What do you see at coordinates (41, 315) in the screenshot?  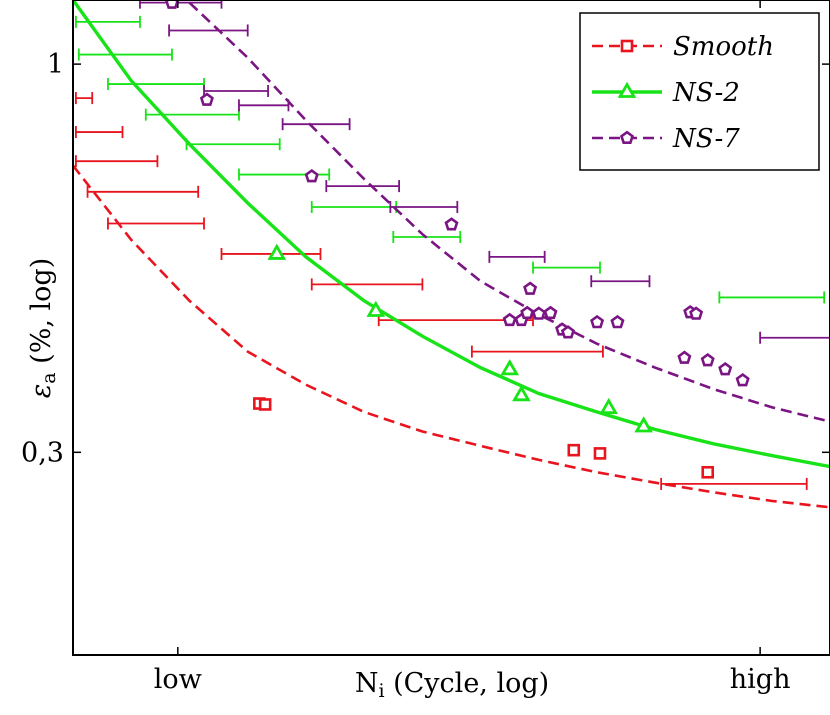 I see `y-axis-label-rest: (%, log)` at bounding box center [41, 315].